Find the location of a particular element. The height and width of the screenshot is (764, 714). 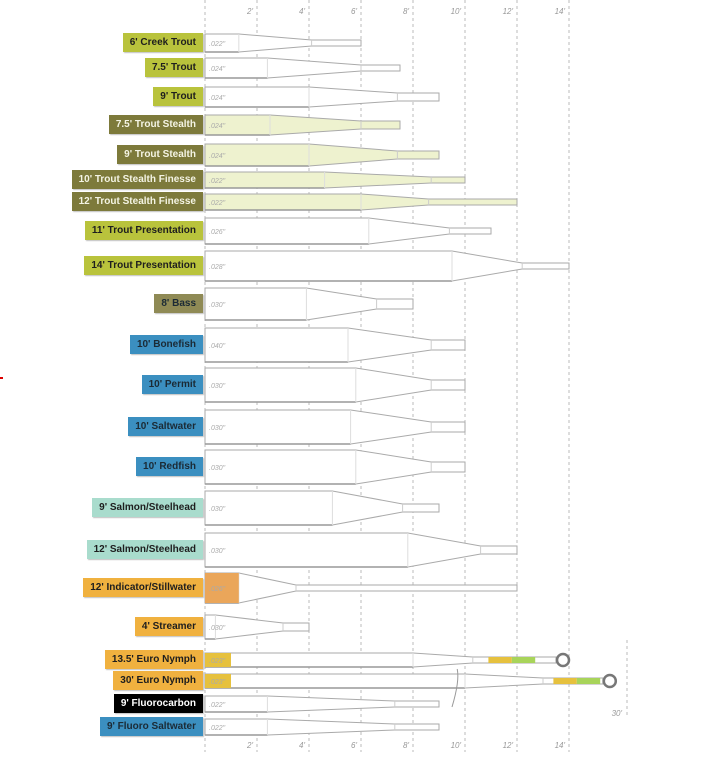

leader-4: .024" is located at coordinates (322, 155).